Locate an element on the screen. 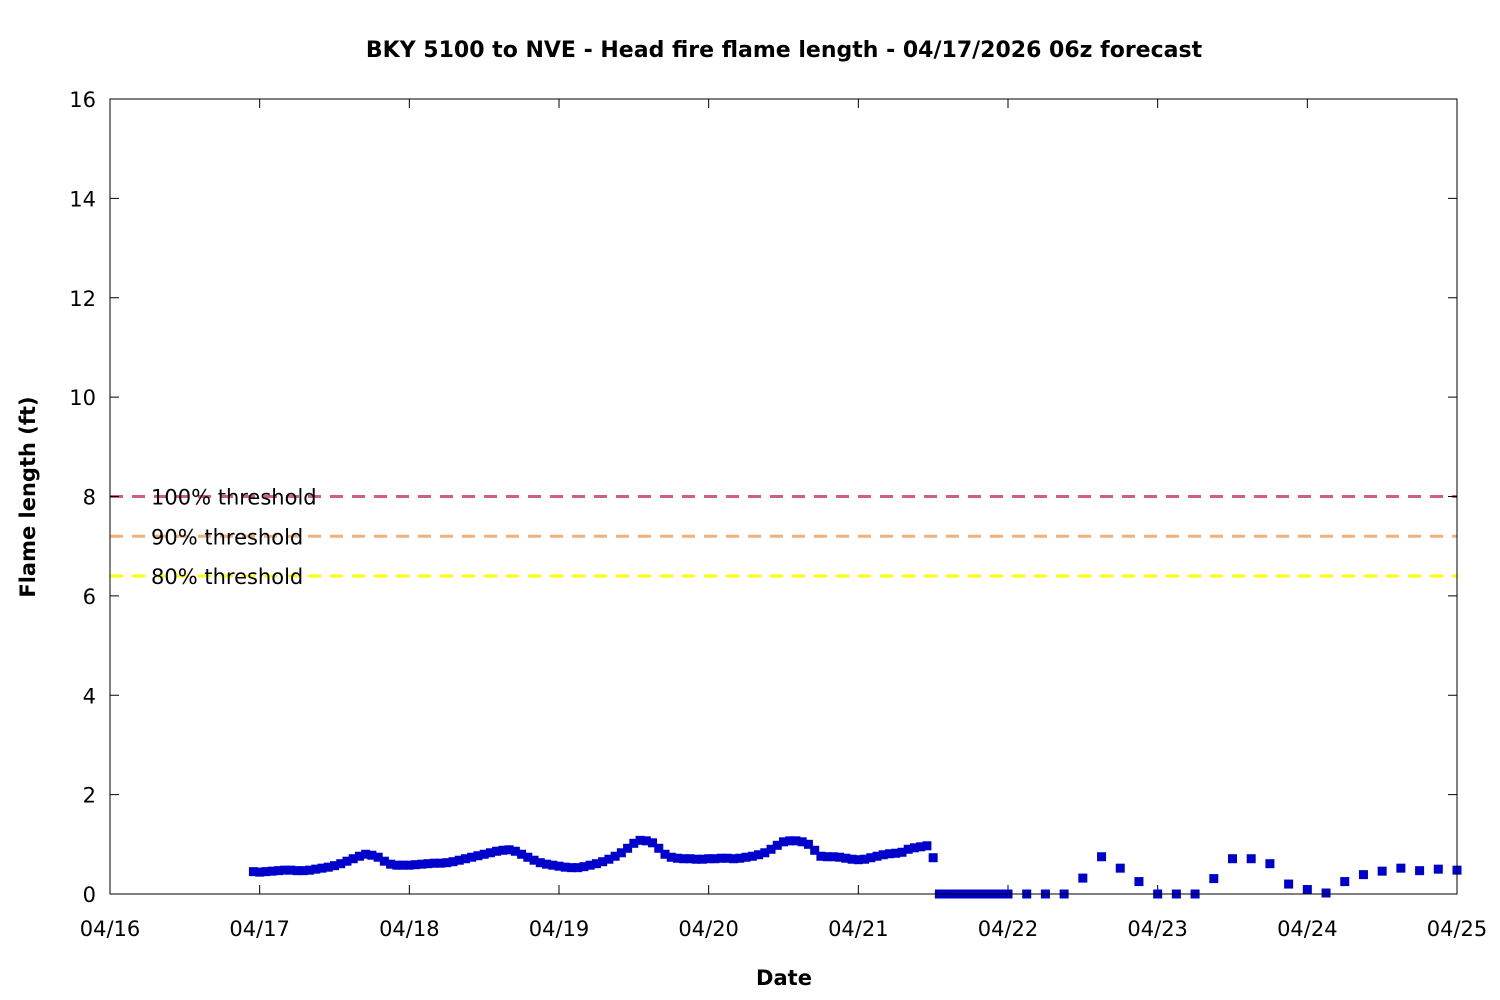 The image size is (1500, 1000). y-tick-label: 4 is located at coordinates (89, 696).